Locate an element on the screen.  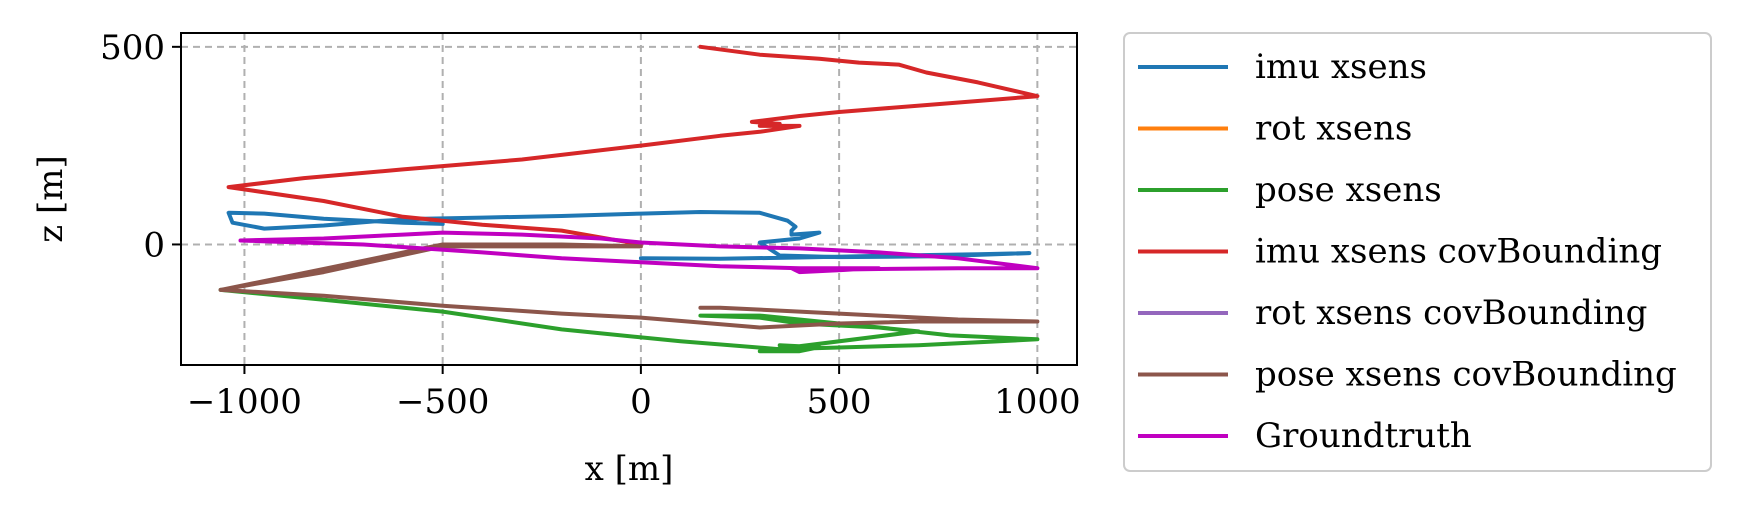
legend-label: pose xsens covBounding is located at coordinates (1466, 375).